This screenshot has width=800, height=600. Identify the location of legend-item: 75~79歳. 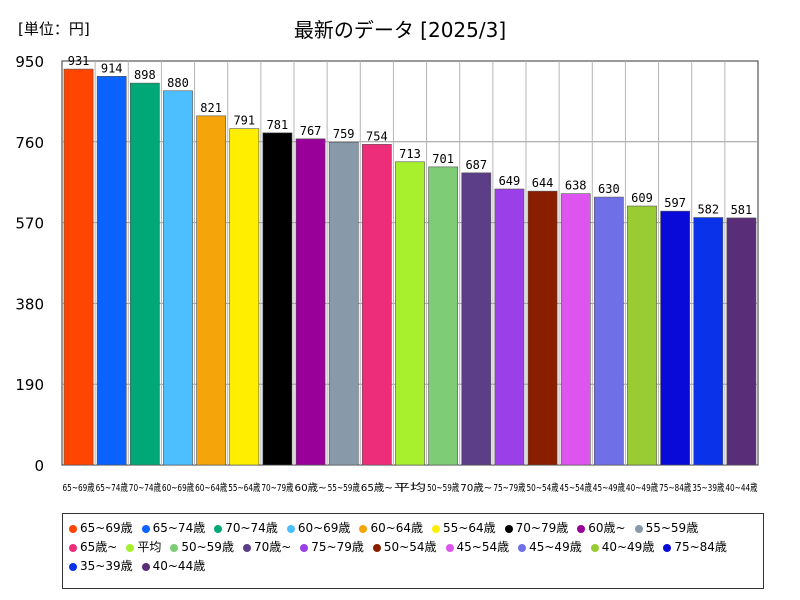
(332, 547).